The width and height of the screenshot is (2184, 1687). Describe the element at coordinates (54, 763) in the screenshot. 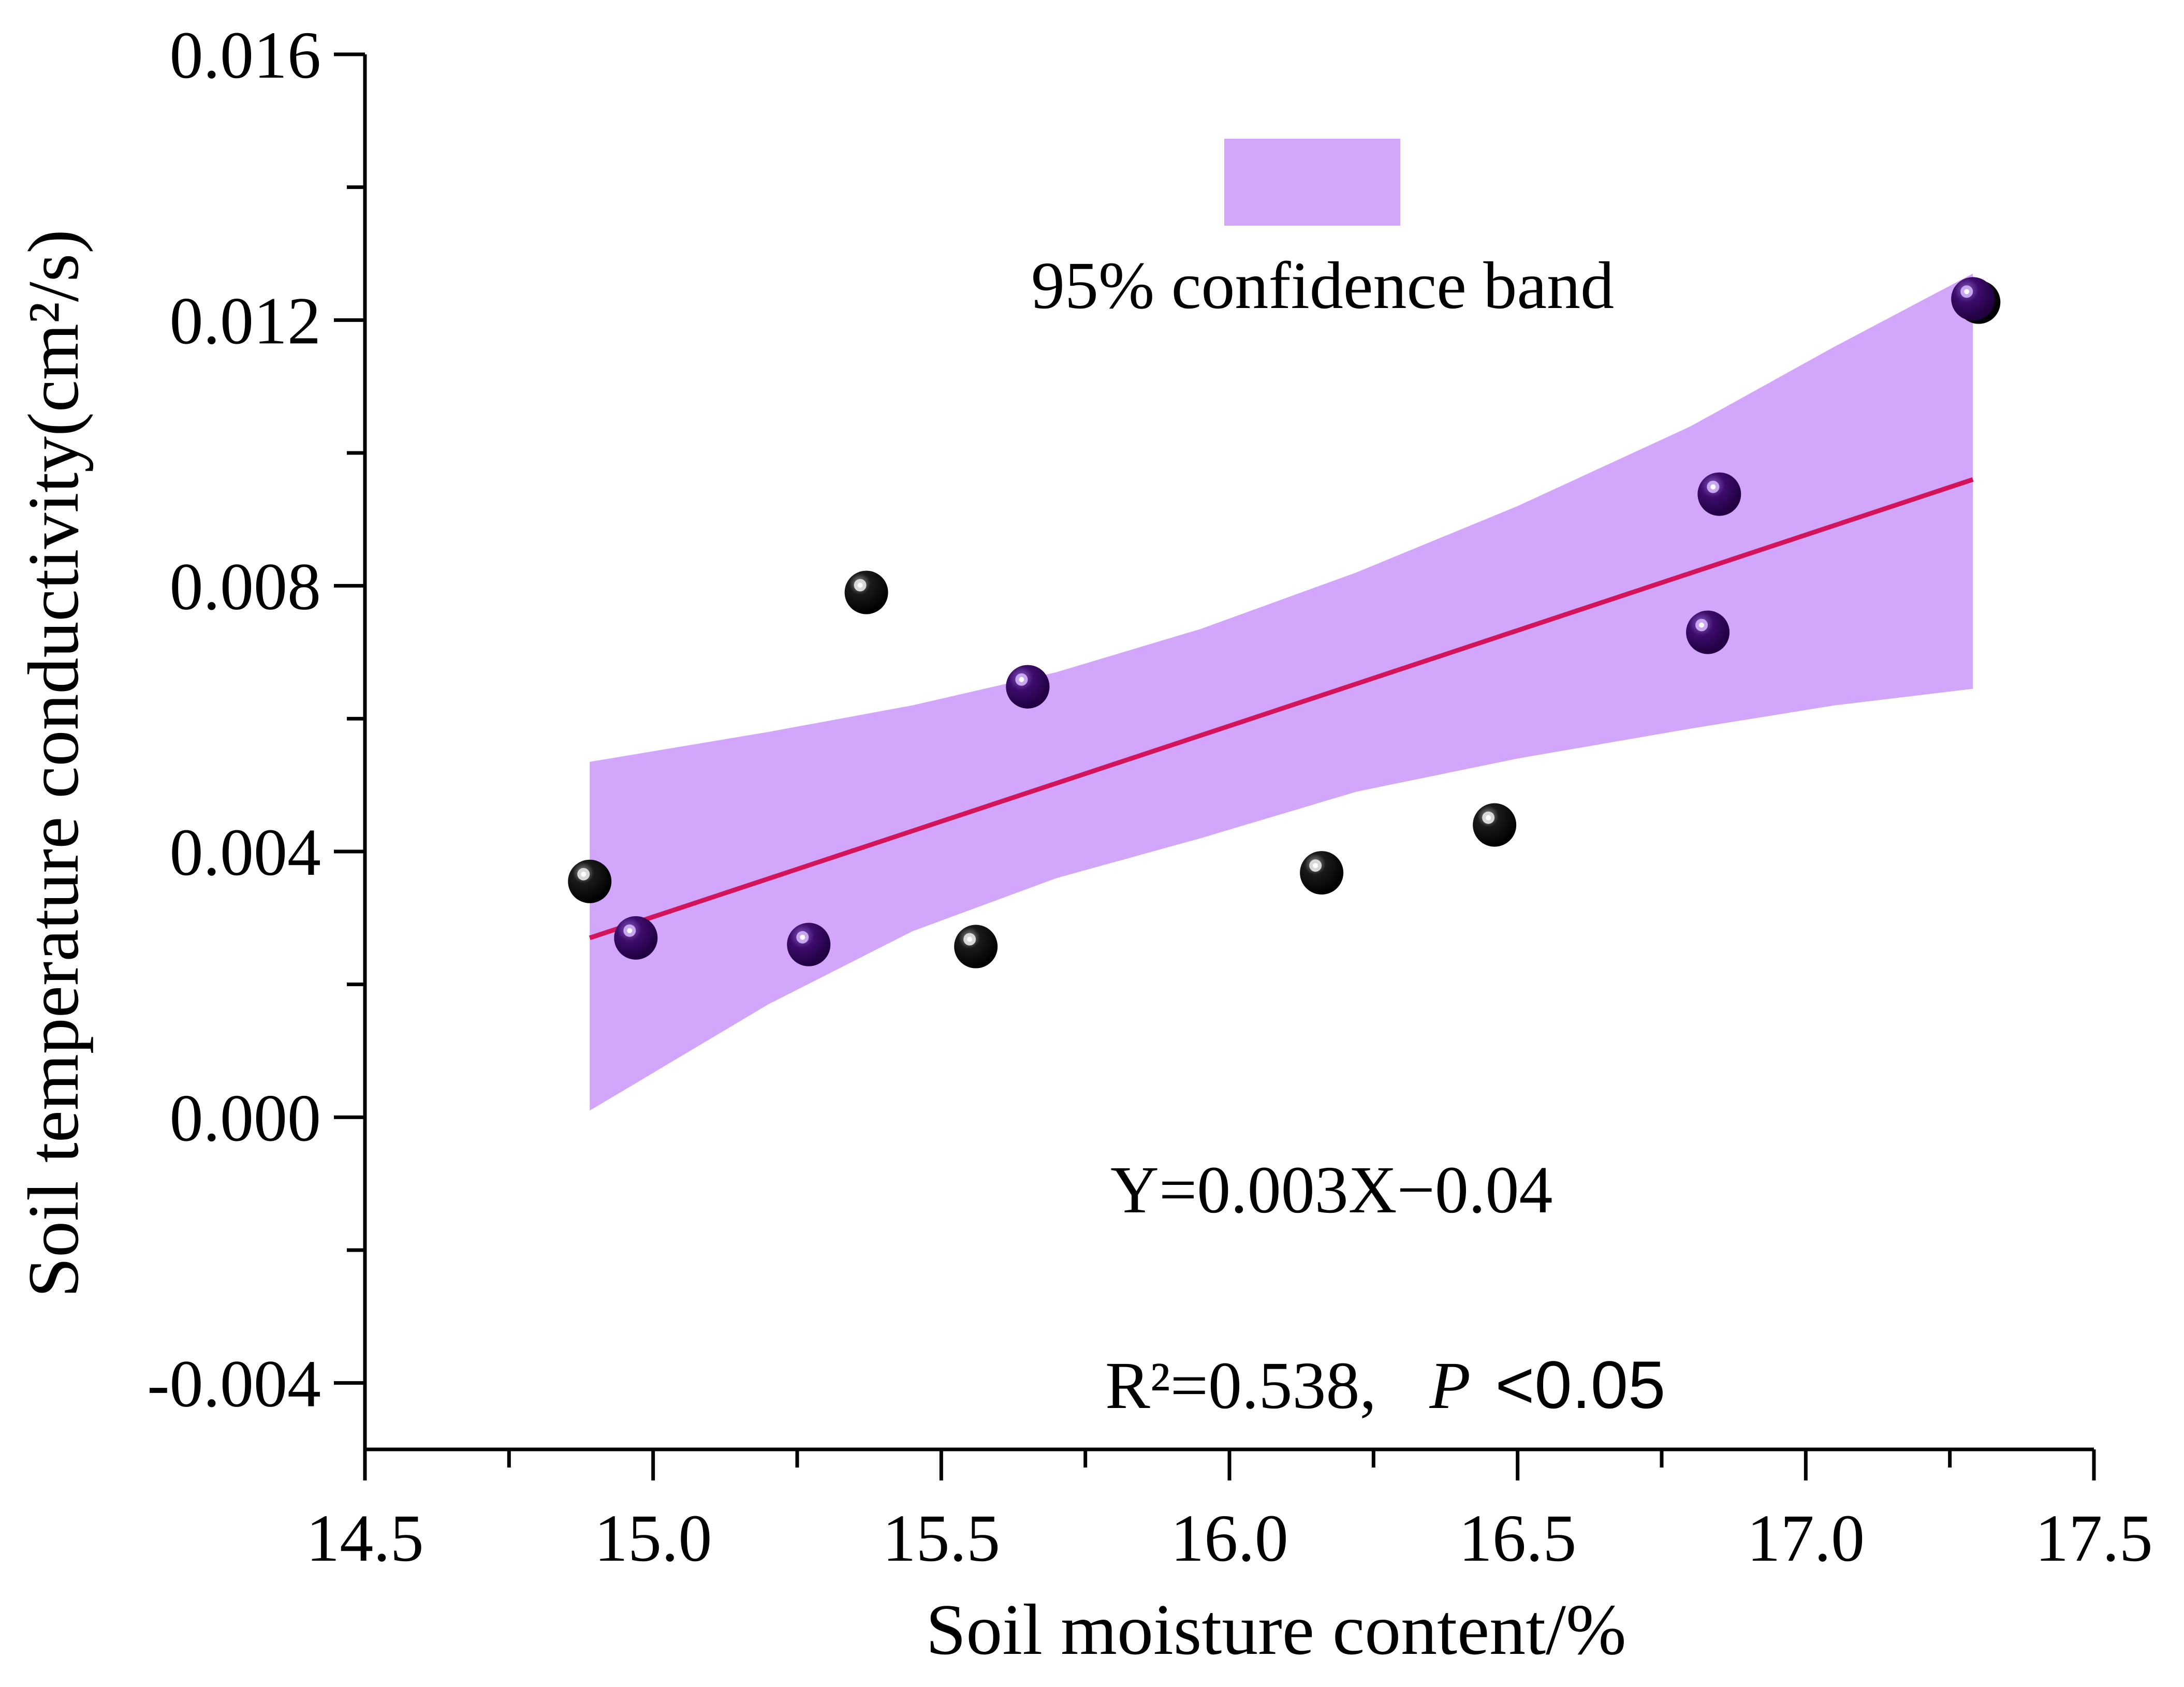

I see `y-axis-title: Soil temperature conductivity(cm²/s)` at that location.